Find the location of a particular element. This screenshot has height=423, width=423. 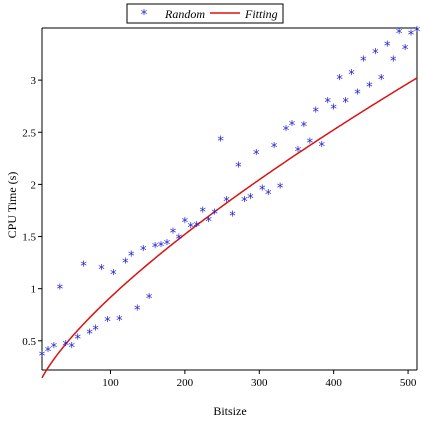

y-axis-title: CPU Time (s) is located at coordinates (12, 205).